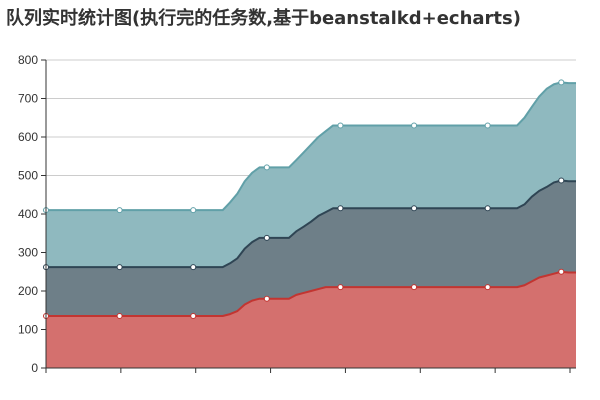 The image size is (600, 400). Describe the element at coordinates (28, 253) in the screenshot. I see `y-tick-label: 300` at that location.